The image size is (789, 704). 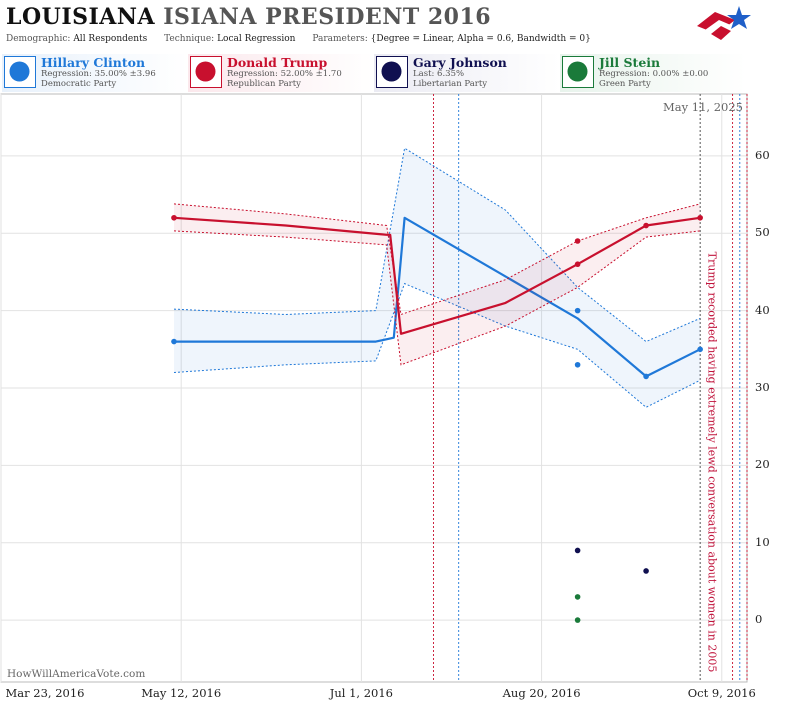 What do you see at coordinates (361, 693) in the screenshot?
I see `x-tick-label: Jul 1, 2016` at bounding box center [361, 693].